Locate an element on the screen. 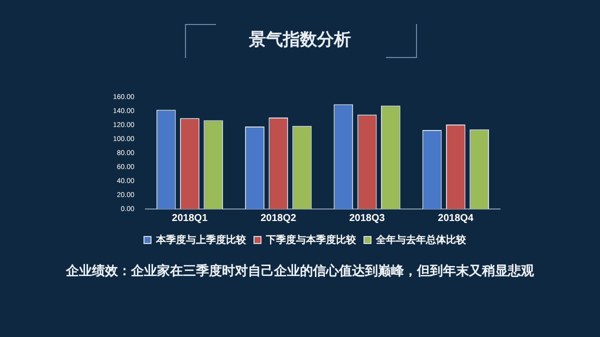 The image size is (600, 337). x-tick-label: 2018Q4 is located at coordinates (456, 218).